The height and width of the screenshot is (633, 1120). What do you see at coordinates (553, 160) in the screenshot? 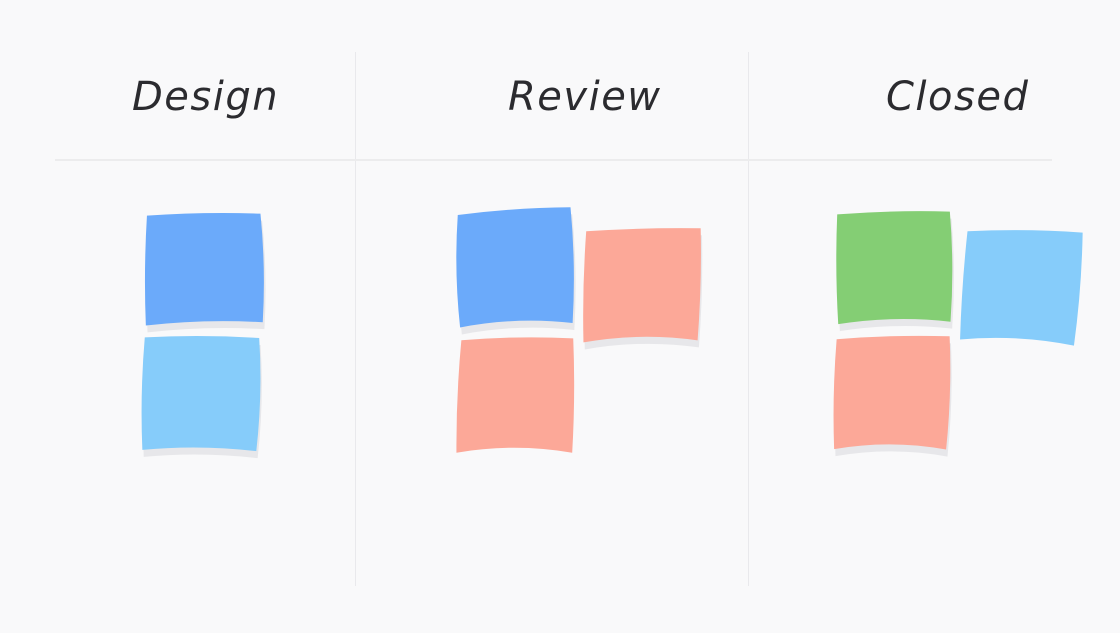
I see `divider-header` at bounding box center [553, 160].